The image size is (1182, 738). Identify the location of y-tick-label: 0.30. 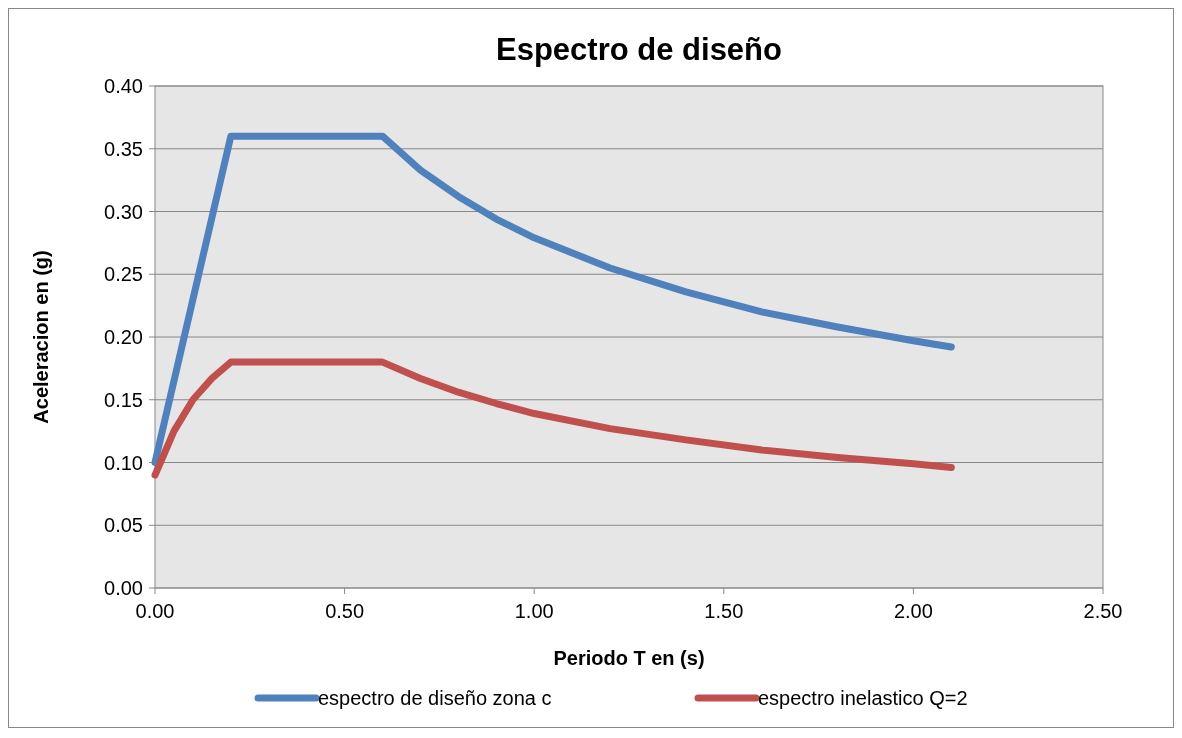
(123, 211).